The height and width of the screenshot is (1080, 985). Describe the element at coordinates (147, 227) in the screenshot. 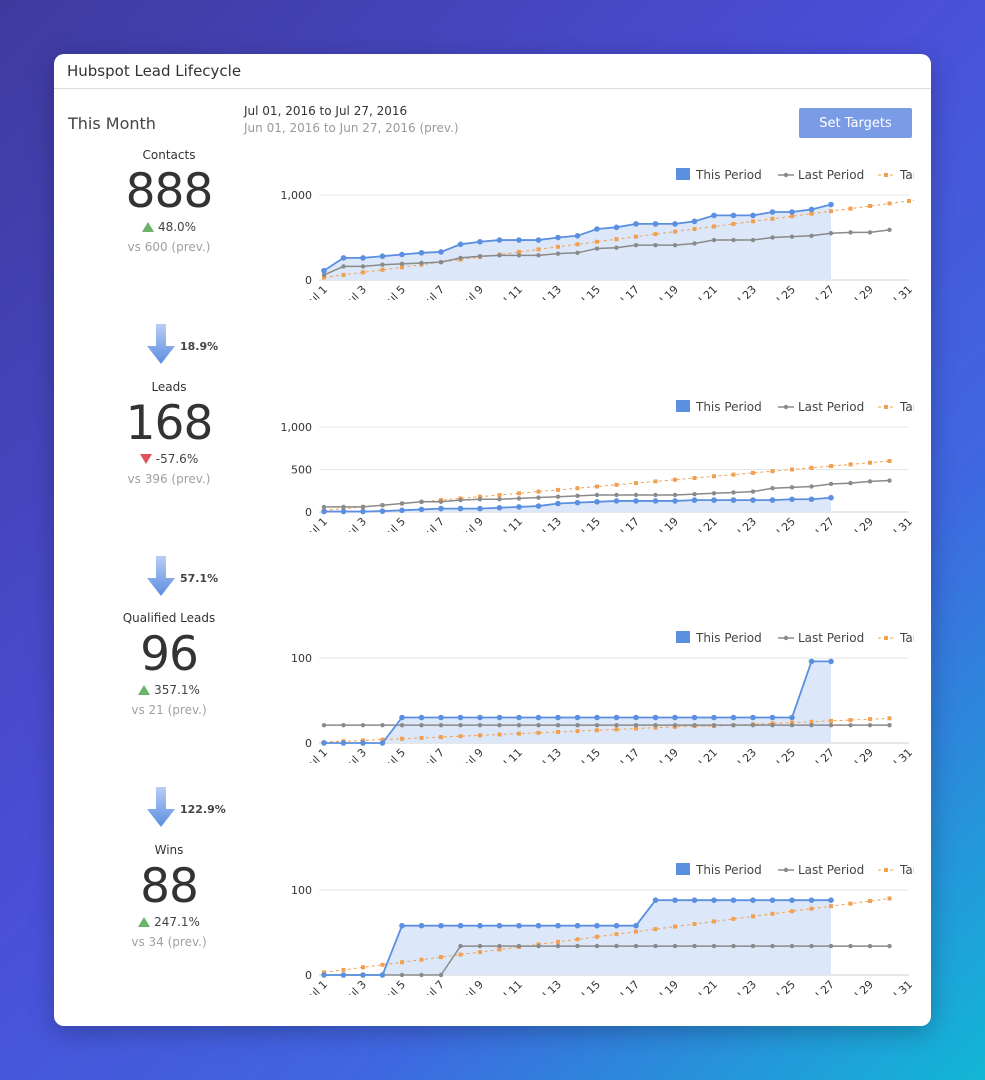

I see `trend-up-icon` at that location.